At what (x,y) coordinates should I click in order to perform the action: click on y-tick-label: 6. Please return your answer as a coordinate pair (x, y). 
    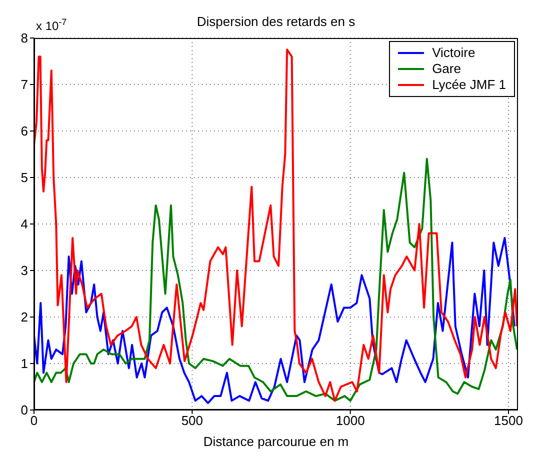
    Looking at the image, I should click on (24, 131).